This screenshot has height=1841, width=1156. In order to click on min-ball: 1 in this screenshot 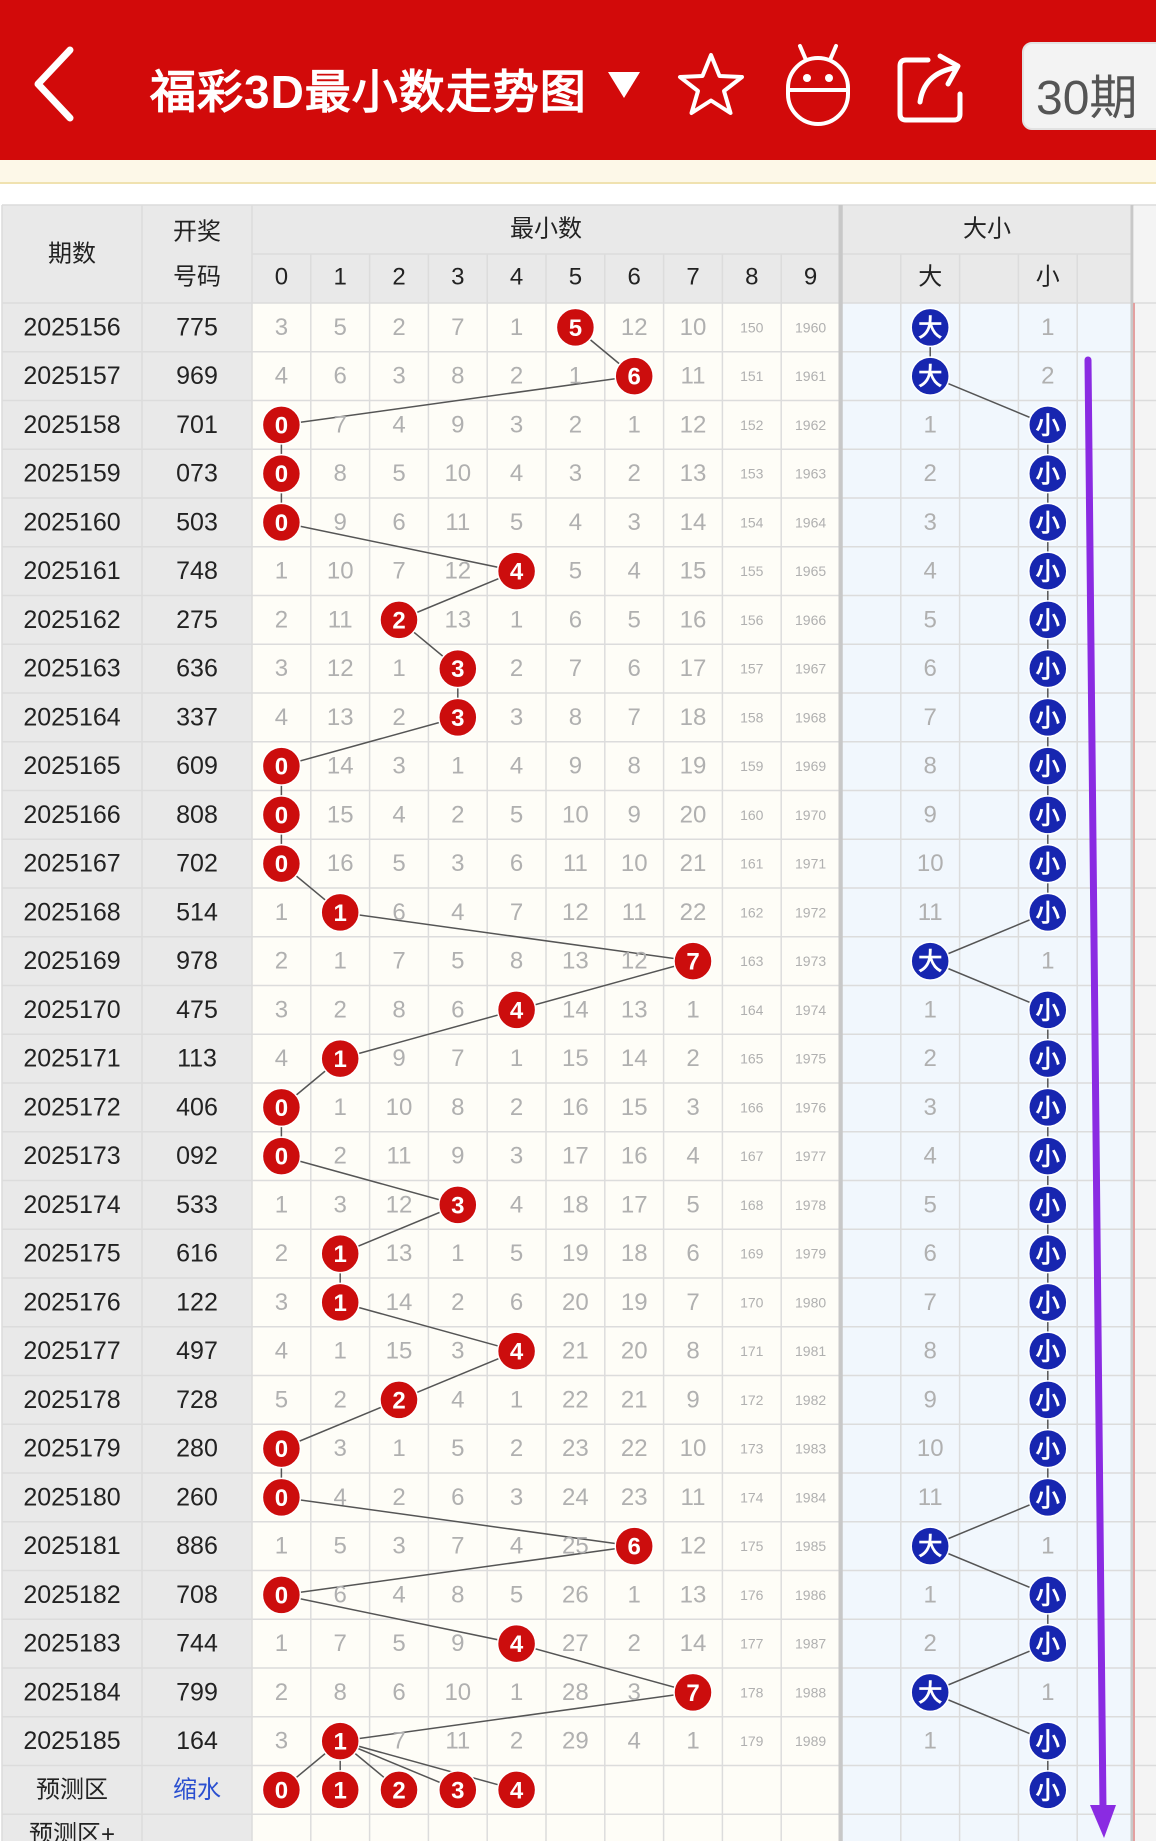, I will do `click(340, 1253)`.